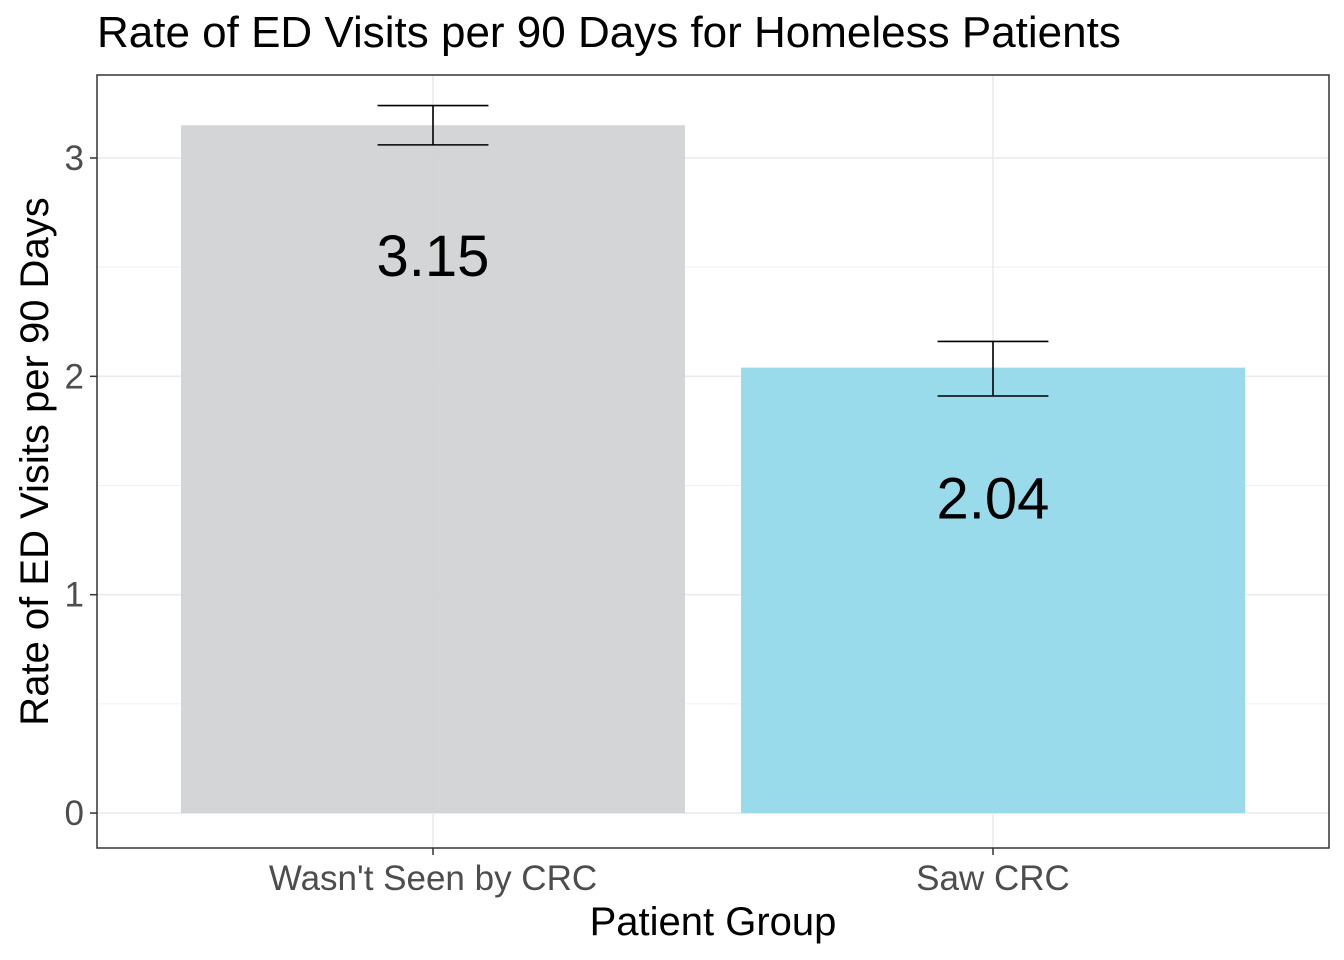 The height and width of the screenshot is (960, 1344). Describe the element at coordinates (74, 158) in the screenshot. I see `y-tick-label: 3` at that location.